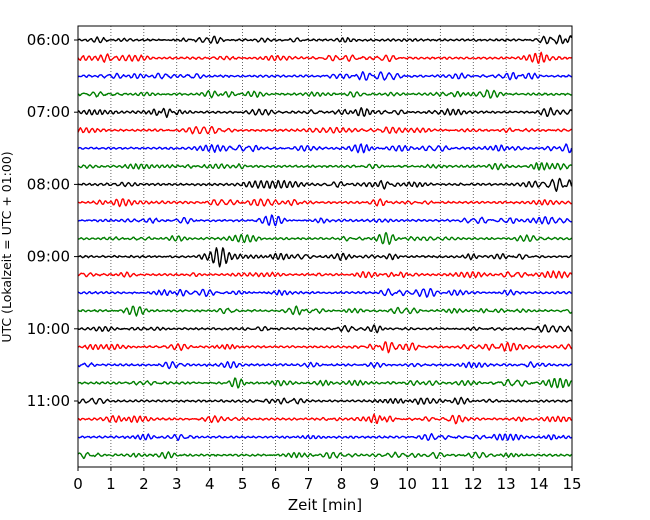 The height and width of the screenshot is (520, 650). I want to click on x-tick-label: 2, so click(144, 484).